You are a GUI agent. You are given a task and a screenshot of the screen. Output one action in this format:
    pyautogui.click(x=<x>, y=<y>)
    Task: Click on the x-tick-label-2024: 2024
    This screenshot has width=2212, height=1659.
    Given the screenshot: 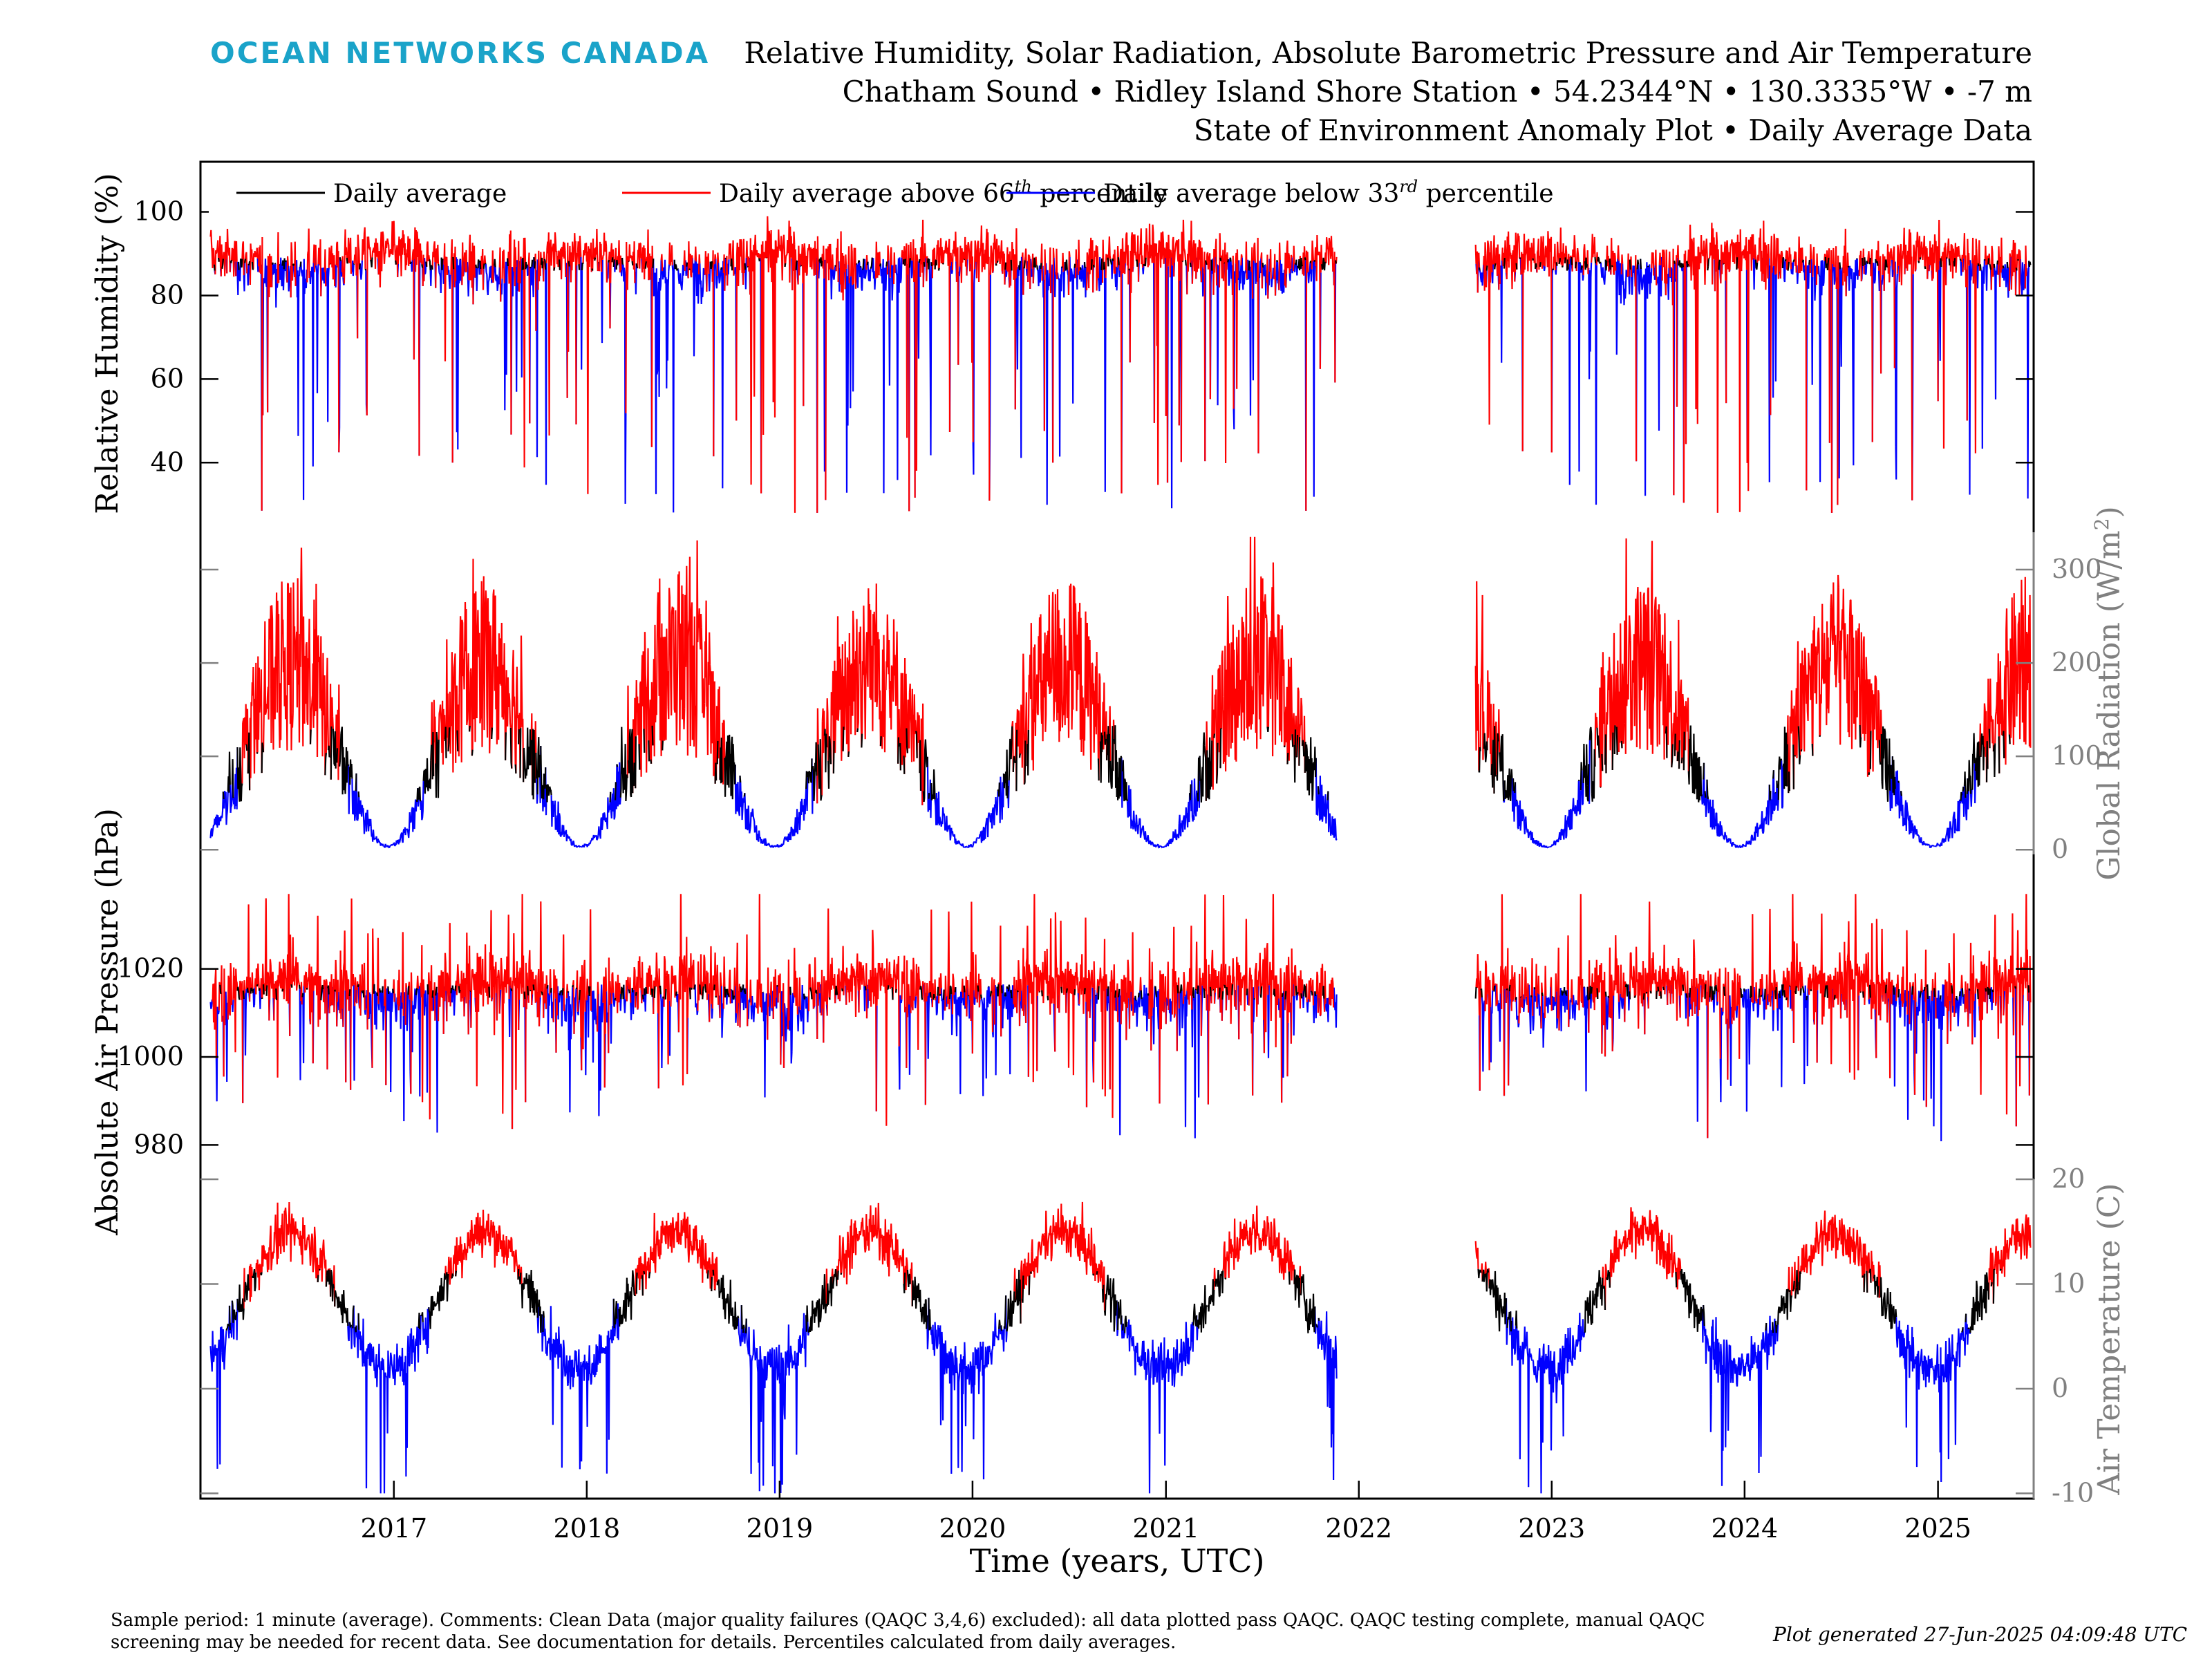 What is the action you would take?
    pyautogui.click(x=1745, y=1529)
    